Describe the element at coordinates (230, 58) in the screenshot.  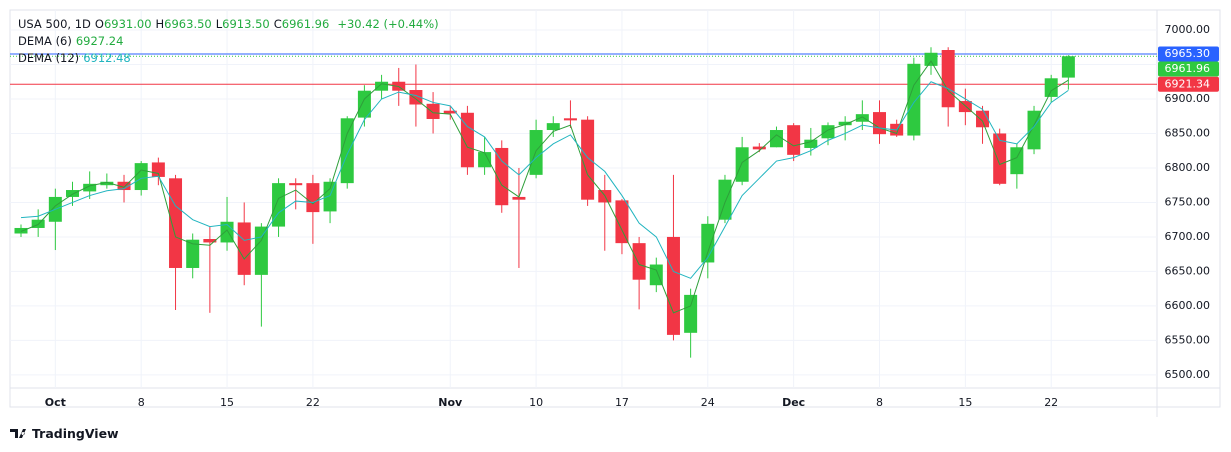
I see `dema12-row: DEMA (12) 6912.48` at that location.